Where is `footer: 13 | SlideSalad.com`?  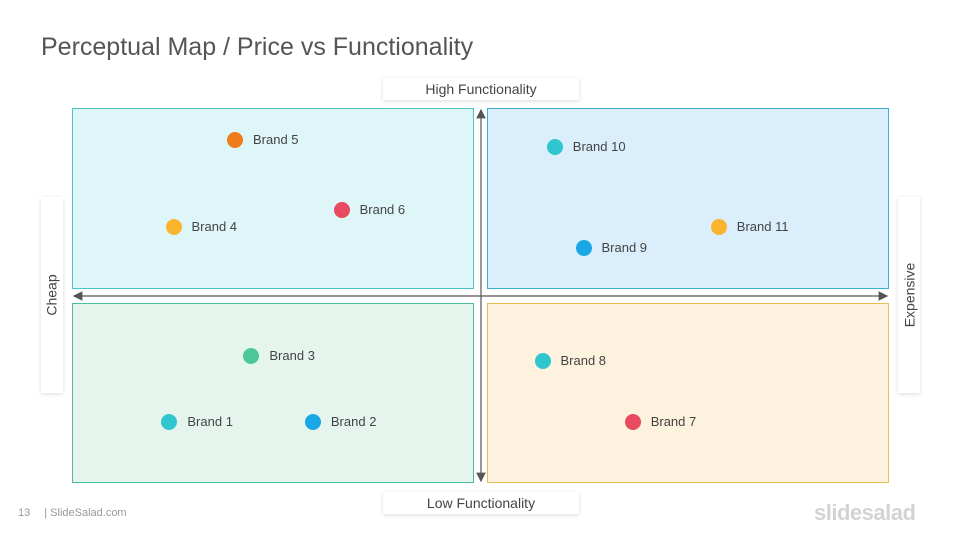
footer: 13 | SlideSalad.com is located at coordinates (72, 513).